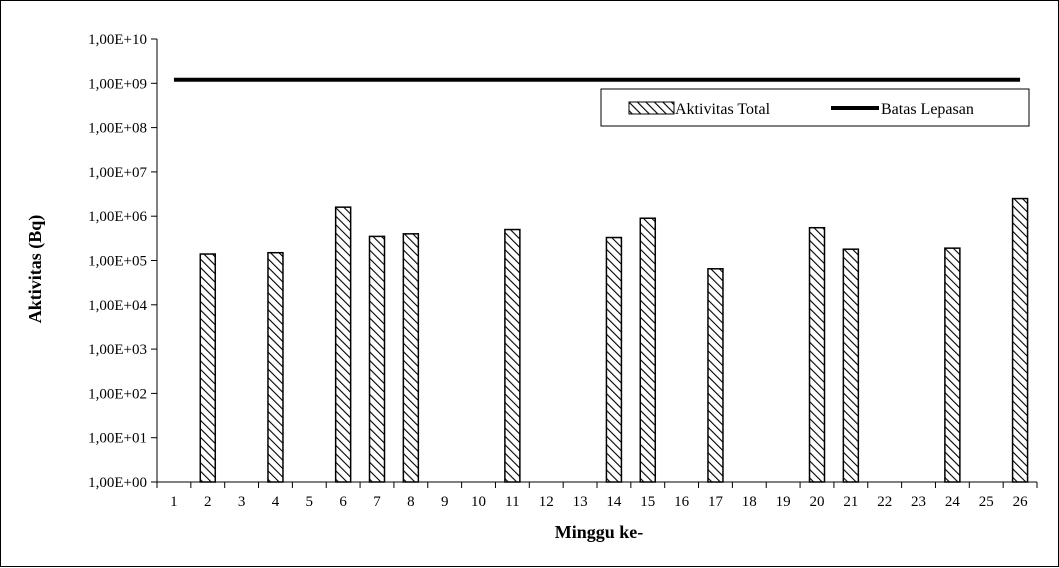 The width and height of the screenshot is (1059, 568). What do you see at coordinates (884, 502) in the screenshot?
I see `x-tick-label: 22` at bounding box center [884, 502].